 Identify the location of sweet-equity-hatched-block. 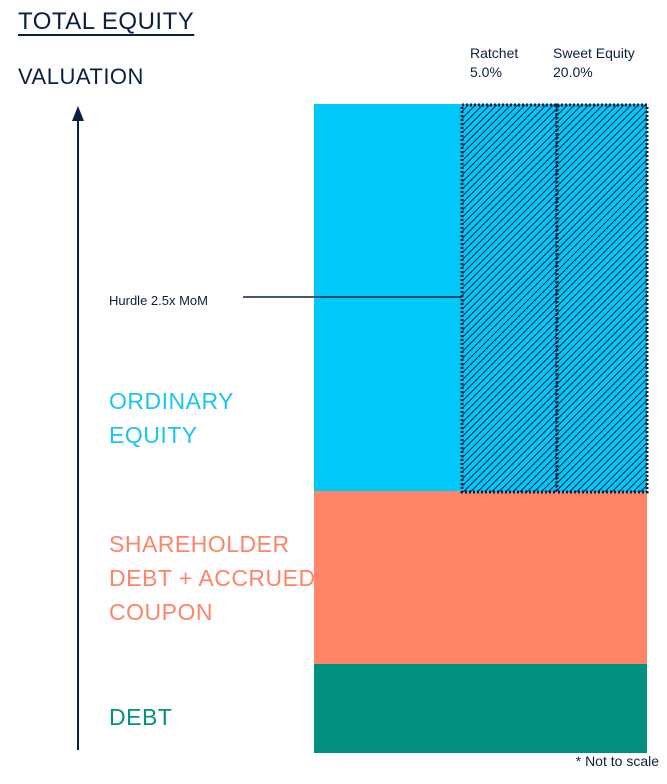
(602, 298).